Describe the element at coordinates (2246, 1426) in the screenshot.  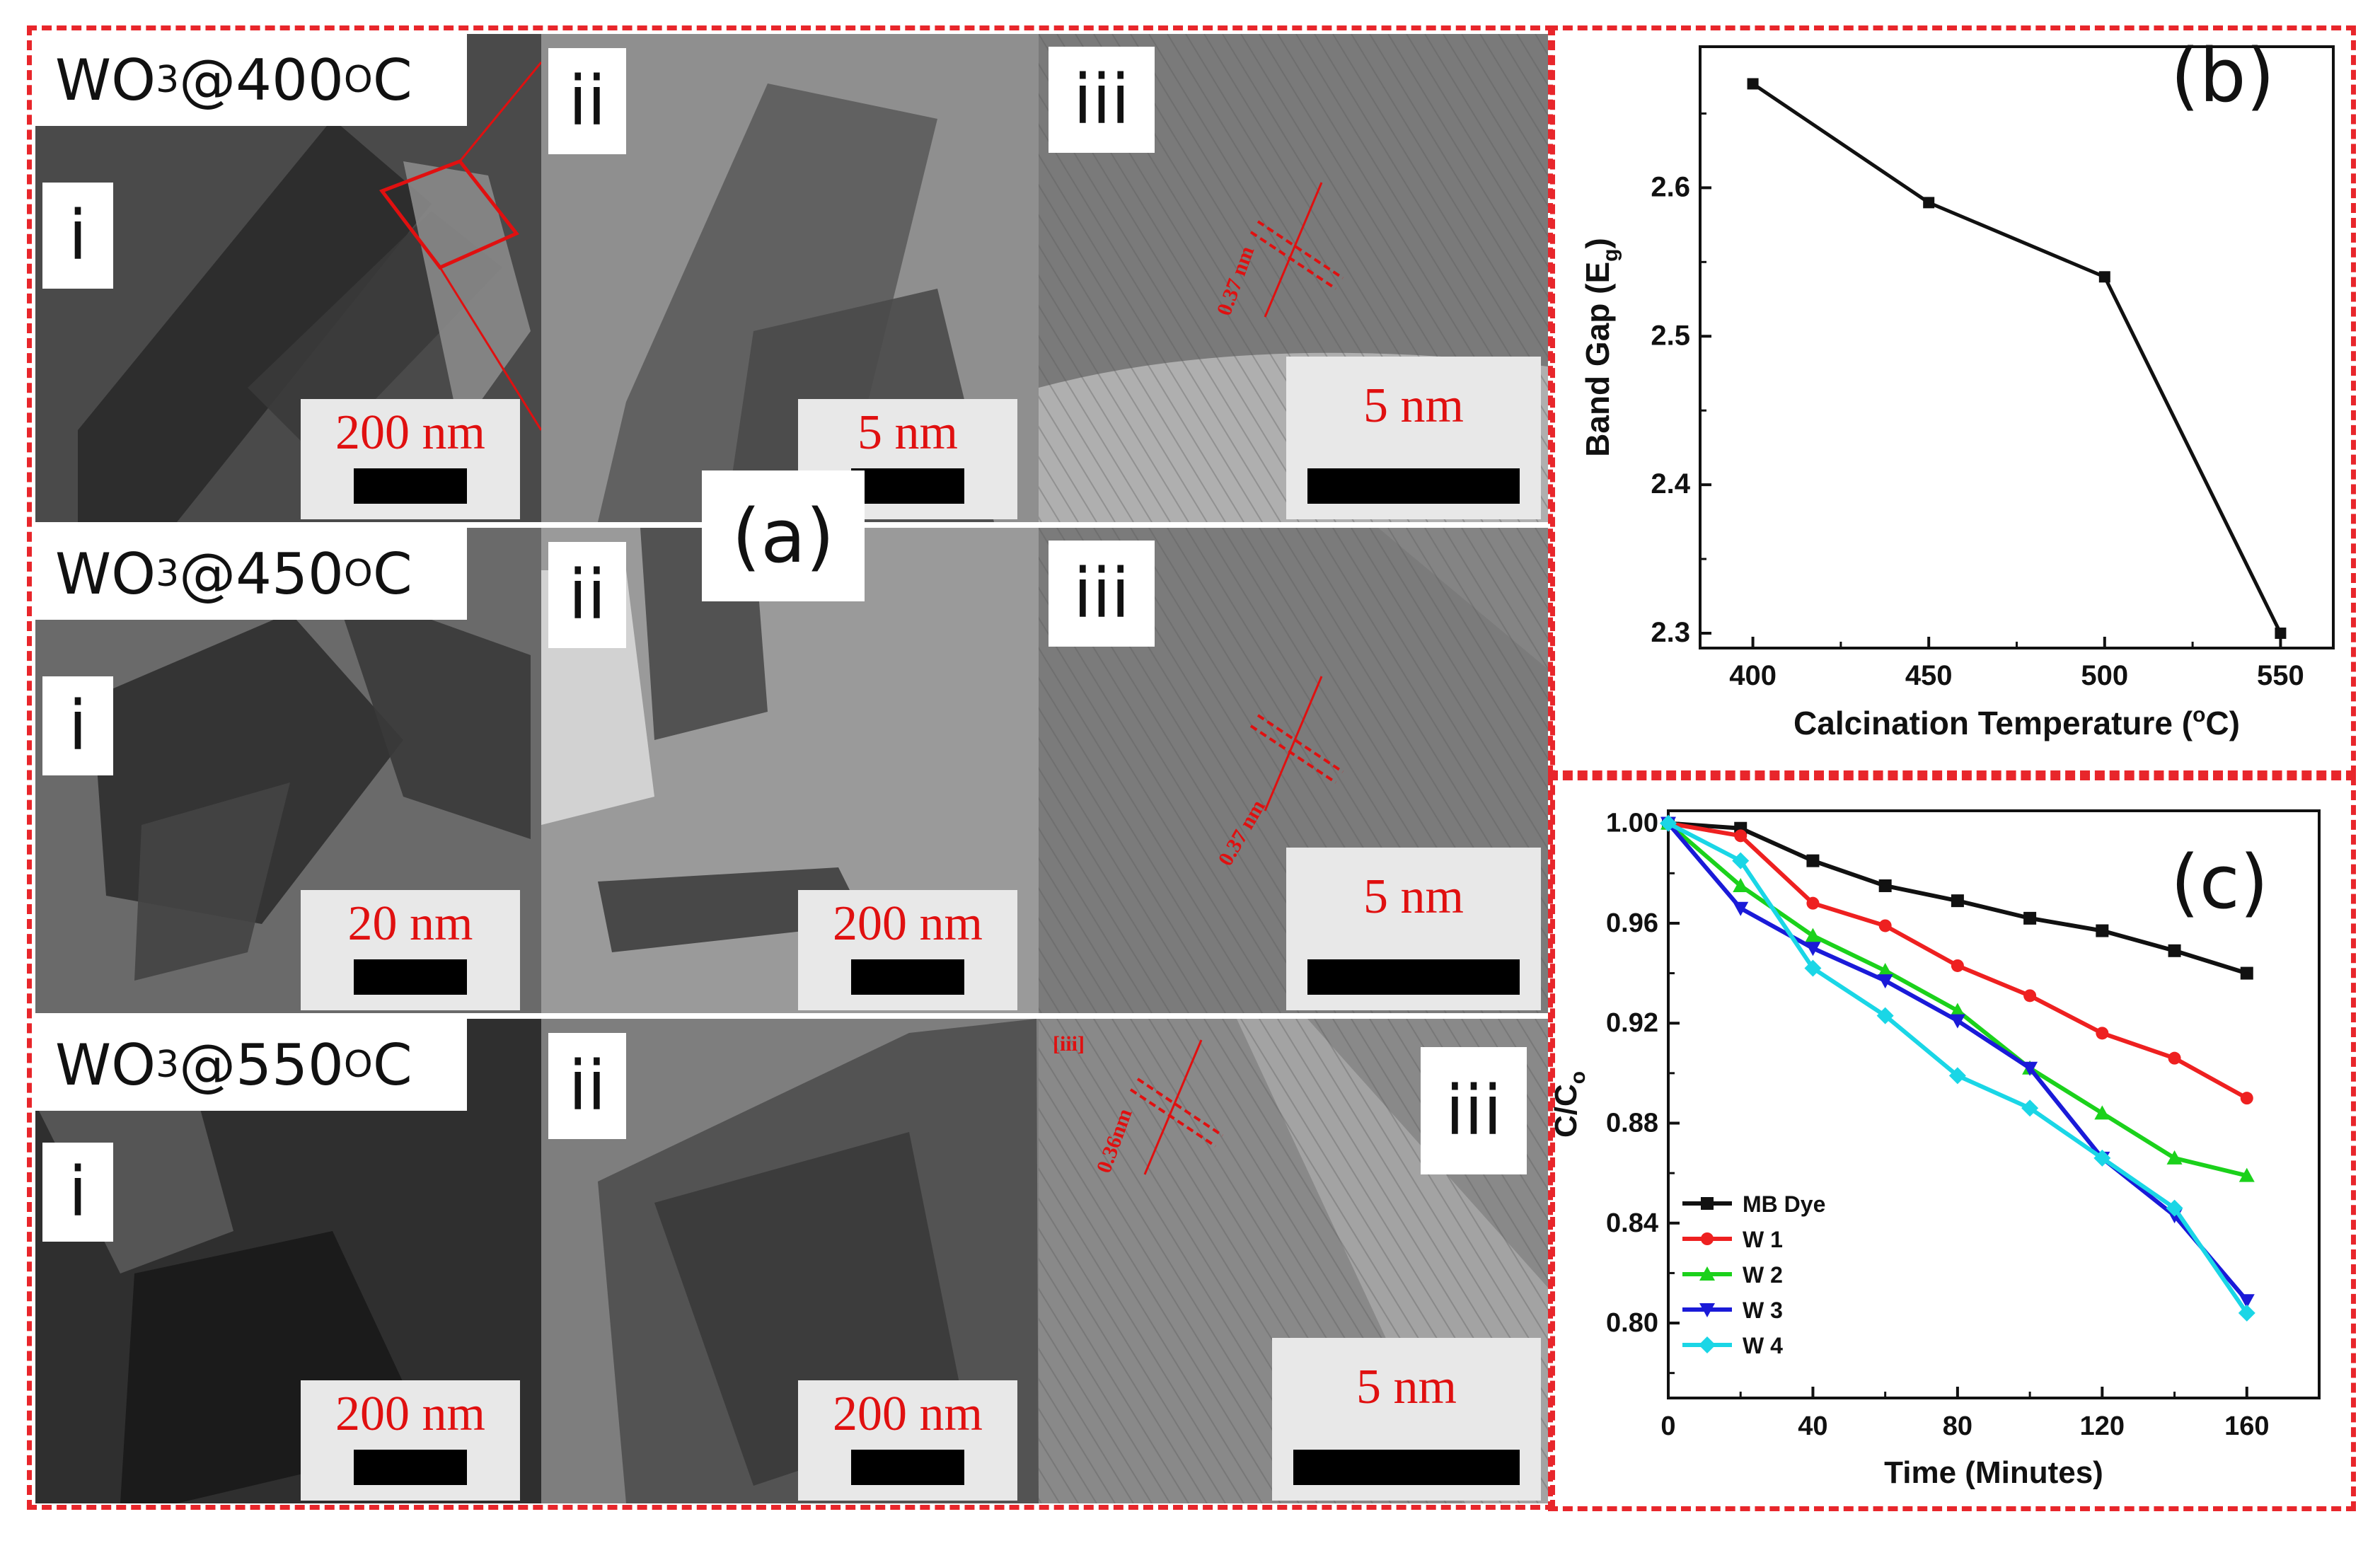
I see `x-tick-label: 160` at that location.